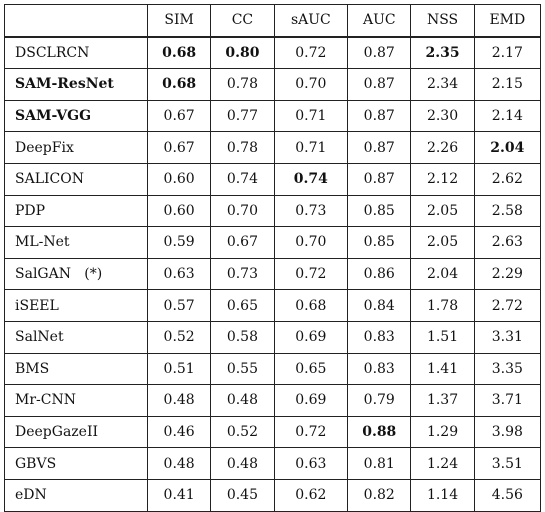  I want to click on metric-value-cell: 1.24, so click(442, 463).